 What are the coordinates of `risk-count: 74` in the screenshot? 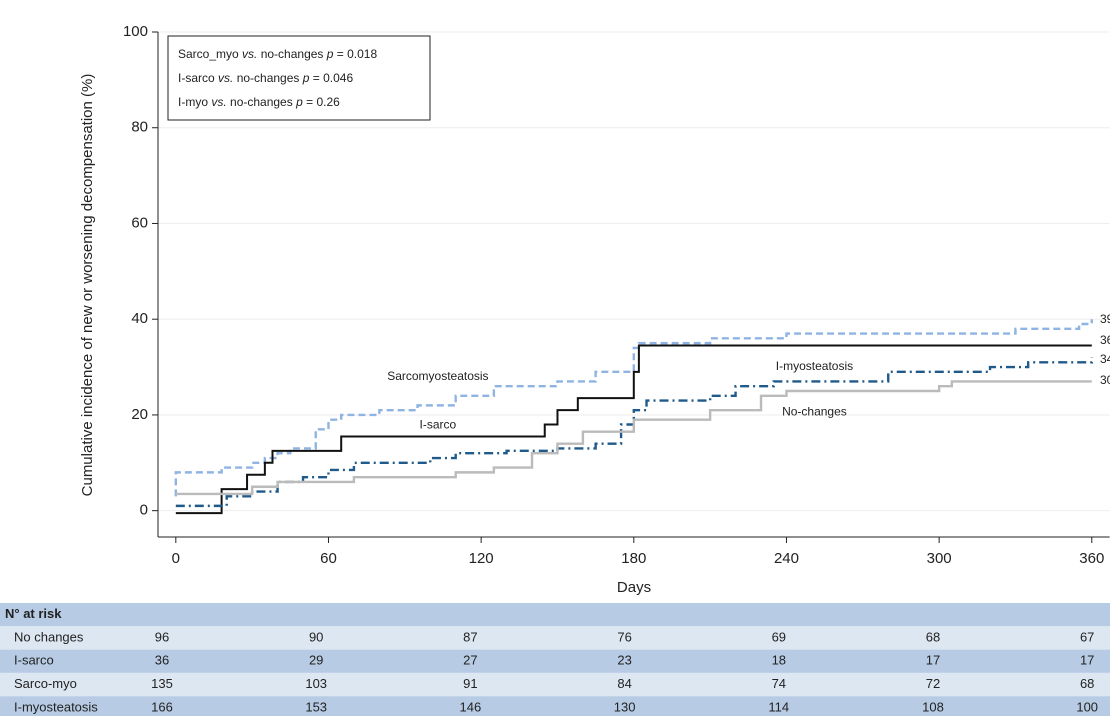 It's located at (779, 683).